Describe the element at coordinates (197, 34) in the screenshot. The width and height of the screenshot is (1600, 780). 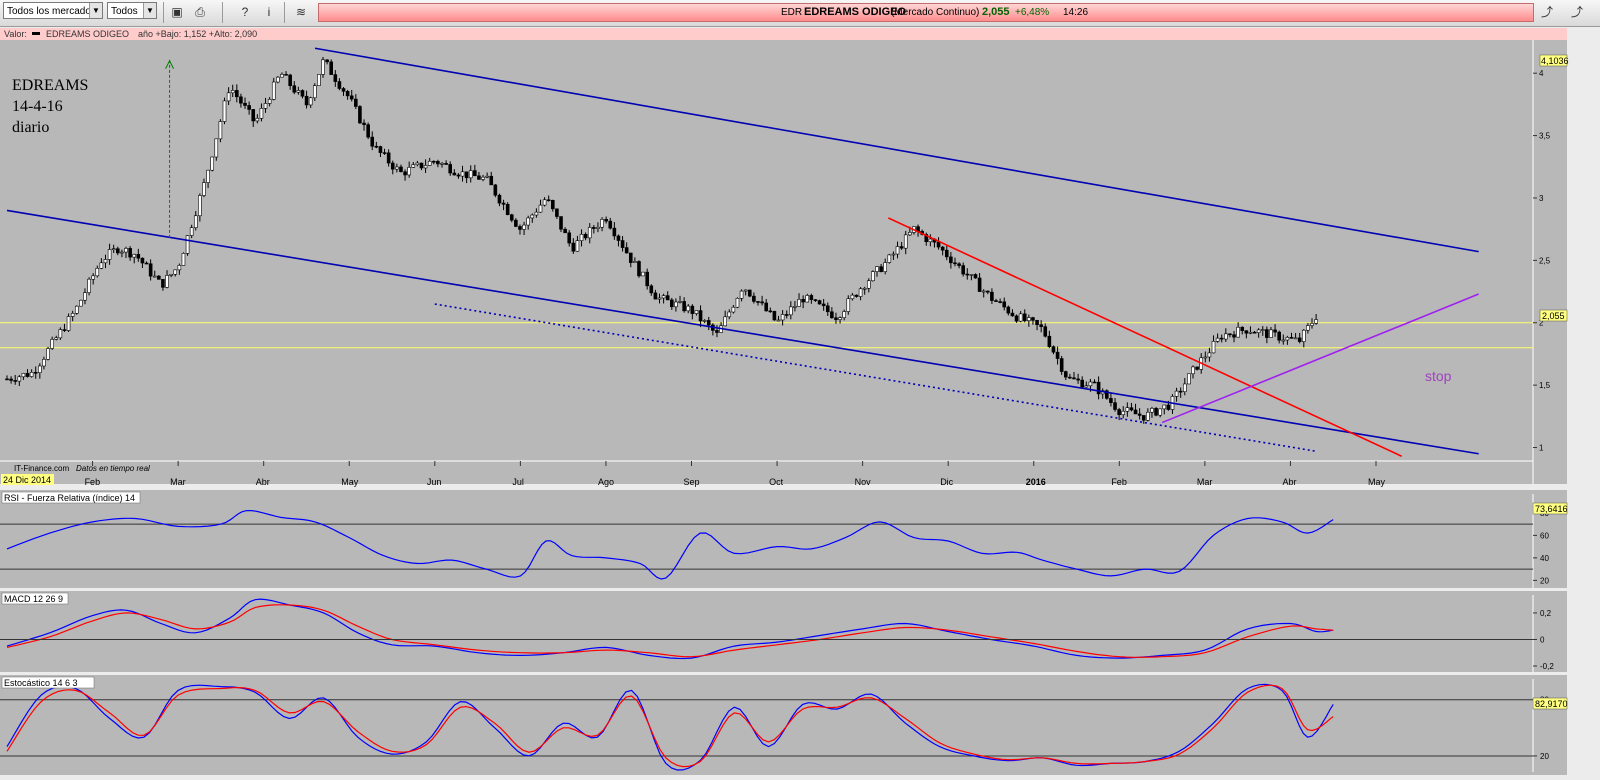
I see `main-range: año +Bajo: 1,152 +Alto: 2,090` at that location.